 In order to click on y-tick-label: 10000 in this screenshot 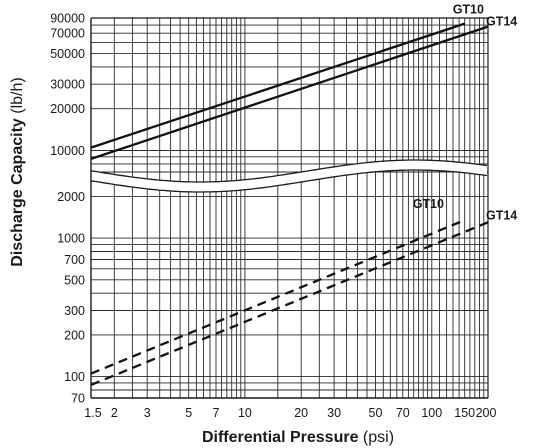, I will do `click(67, 151)`.